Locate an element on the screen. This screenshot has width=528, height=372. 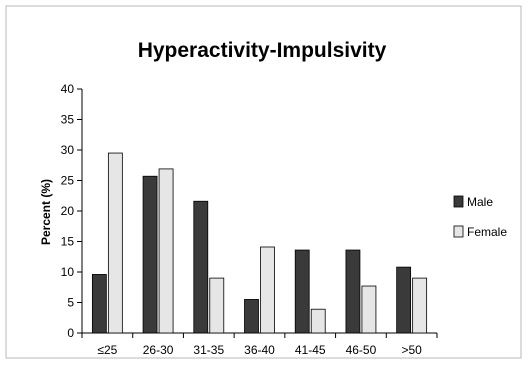
x-tick-label: 31-35 is located at coordinates (208, 350).